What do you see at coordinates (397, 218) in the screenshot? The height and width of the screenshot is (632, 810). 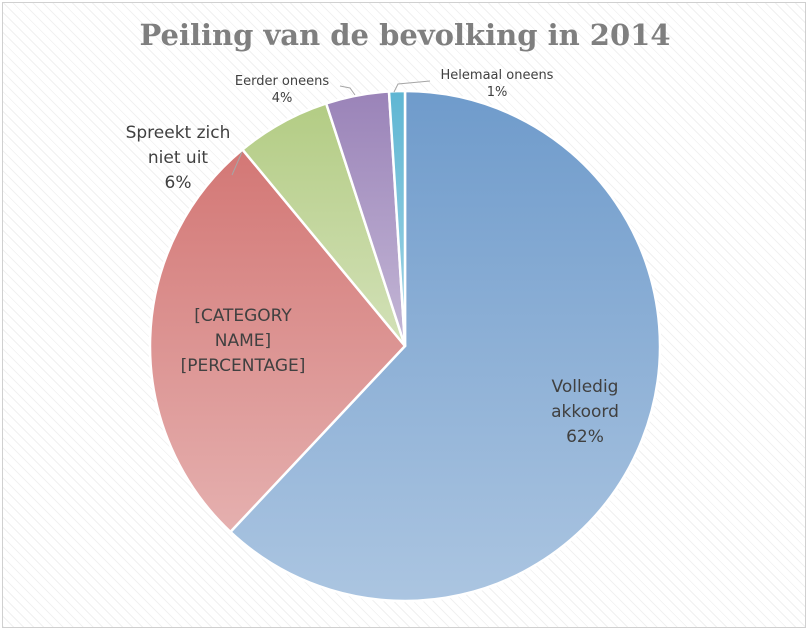 I see `pie-slice-helemaal-oneens` at bounding box center [397, 218].